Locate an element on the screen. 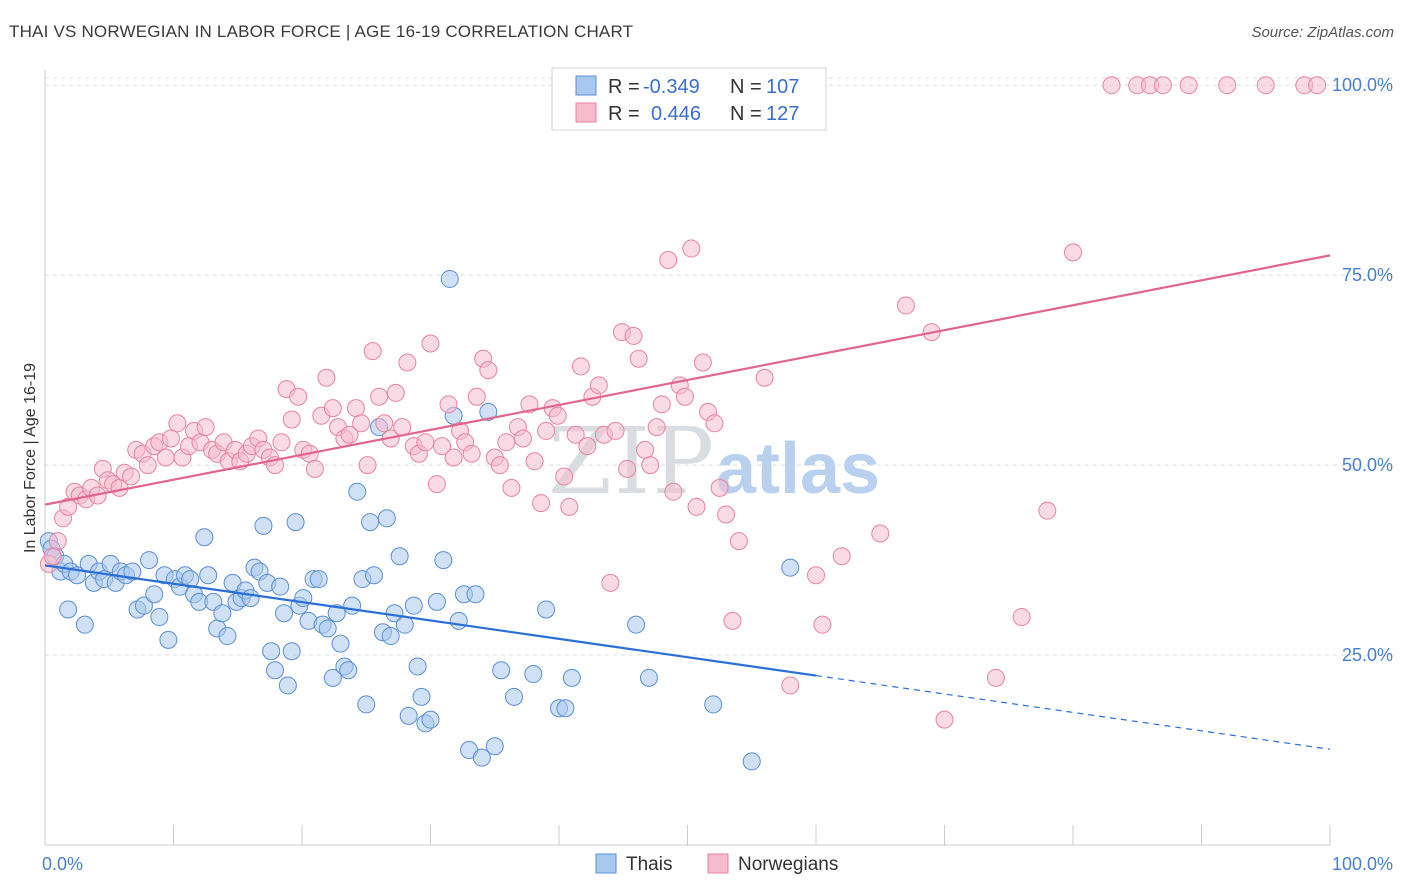  legend-r-value-norwegians: 0.446 is located at coordinates (676, 114).